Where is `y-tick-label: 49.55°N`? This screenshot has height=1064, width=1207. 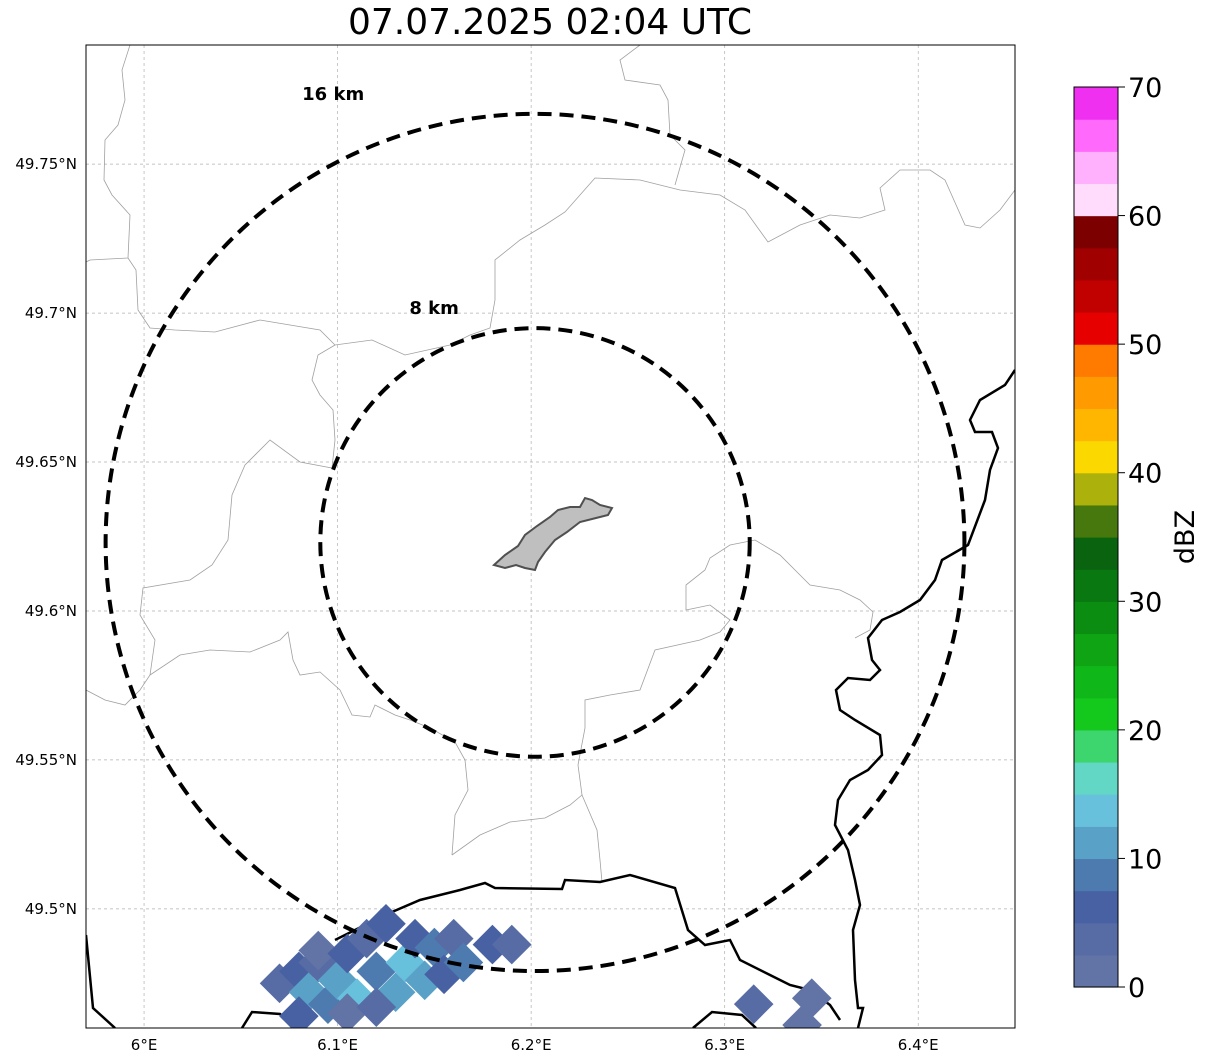 y-tick-label: 49.55°N is located at coordinates (46, 760).